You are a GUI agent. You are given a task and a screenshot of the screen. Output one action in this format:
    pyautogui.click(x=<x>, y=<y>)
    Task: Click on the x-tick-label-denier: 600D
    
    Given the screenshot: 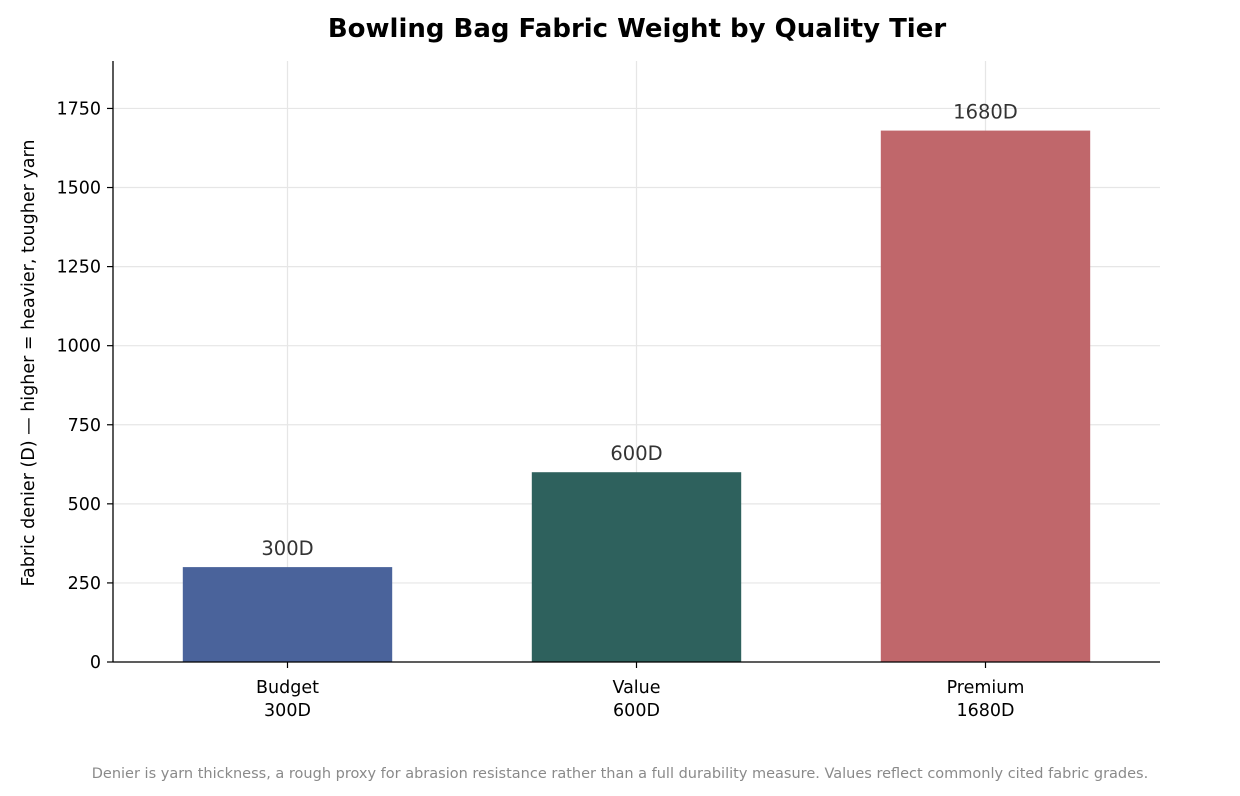 What is the action you would take?
    pyautogui.click(x=636, y=711)
    